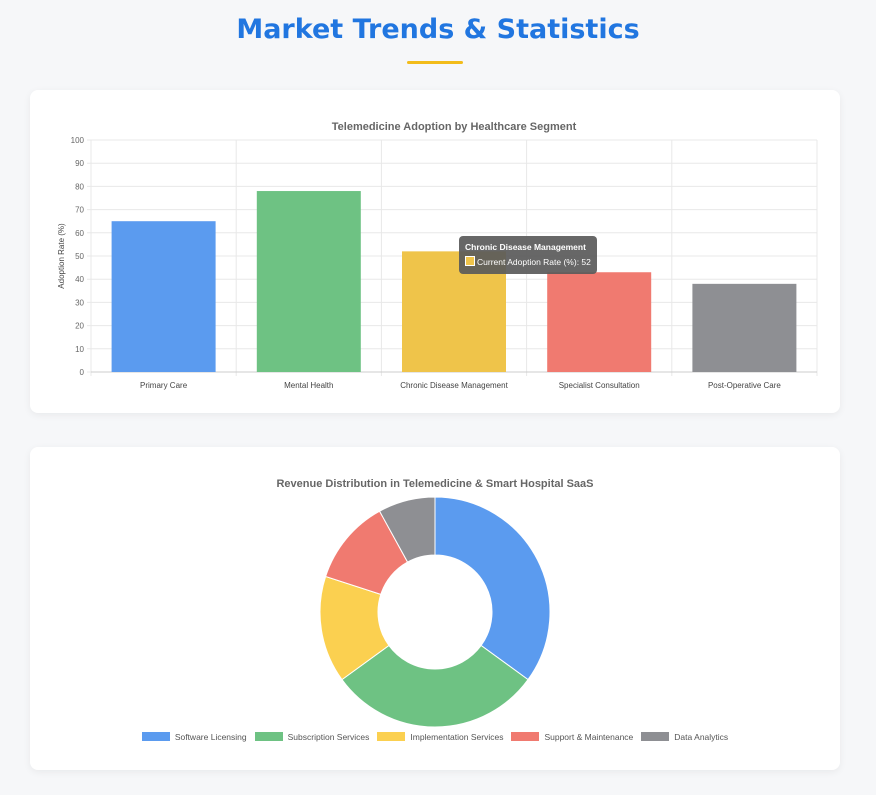  What do you see at coordinates (79, 349) in the screenshot?
I see `y-tick-label: 10` at bounding box center [79, 349].